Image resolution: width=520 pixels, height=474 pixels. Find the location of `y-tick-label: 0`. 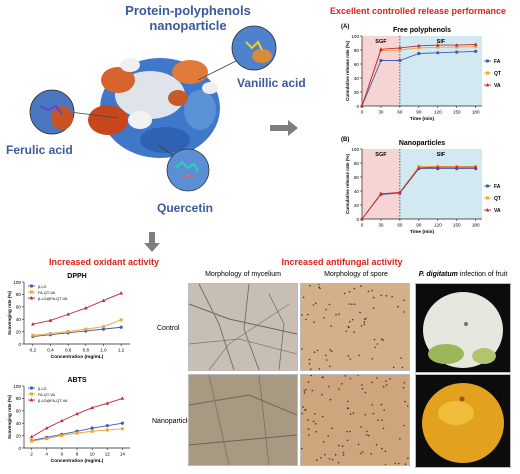

y-tick-label: 0 is located at coordinates (19, 344).